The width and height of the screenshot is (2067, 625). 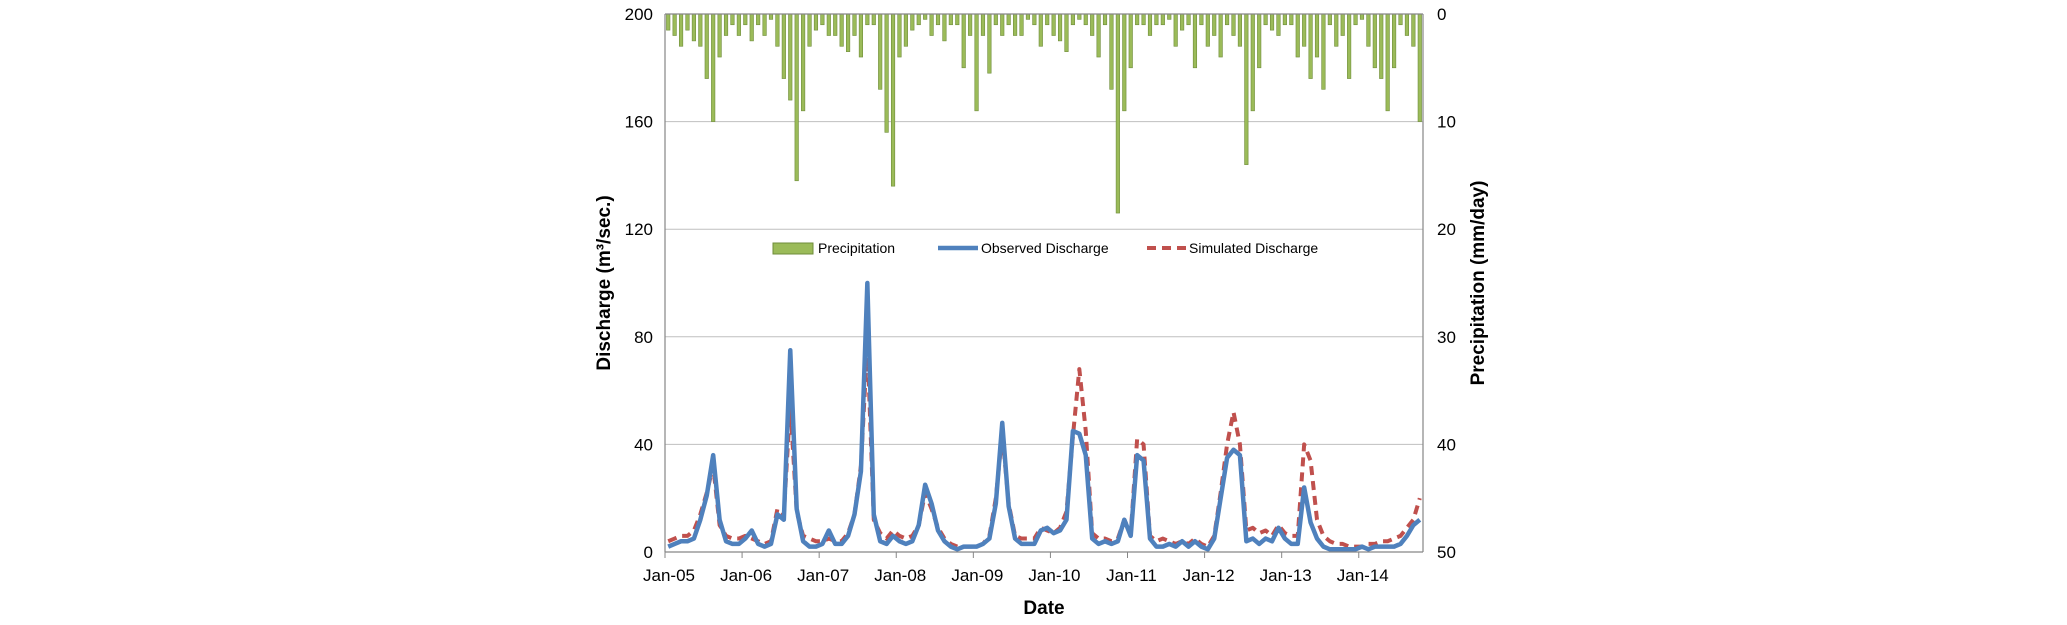 I want to click on x-tick-label: Jan-11, so click(x=1131, y=575).